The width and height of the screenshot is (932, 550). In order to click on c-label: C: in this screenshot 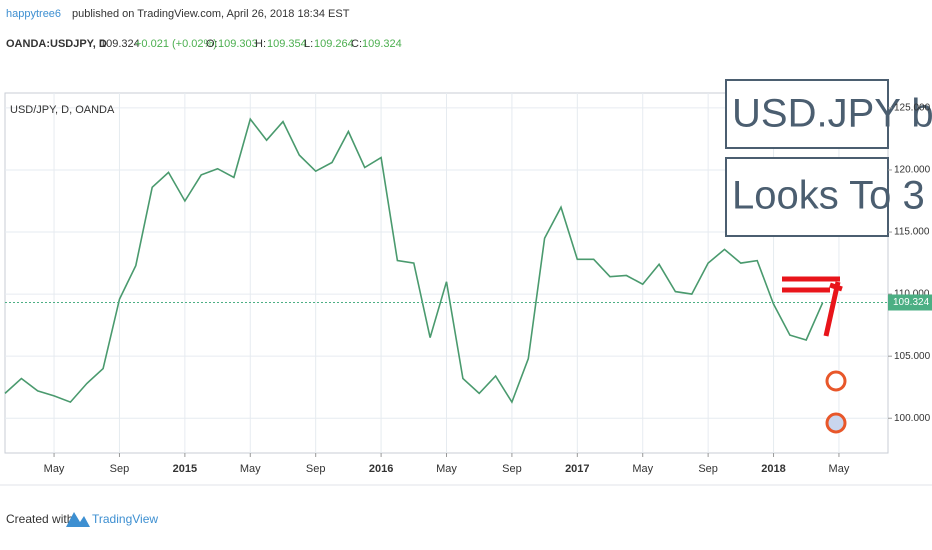, I will do `click(356, 44)`.